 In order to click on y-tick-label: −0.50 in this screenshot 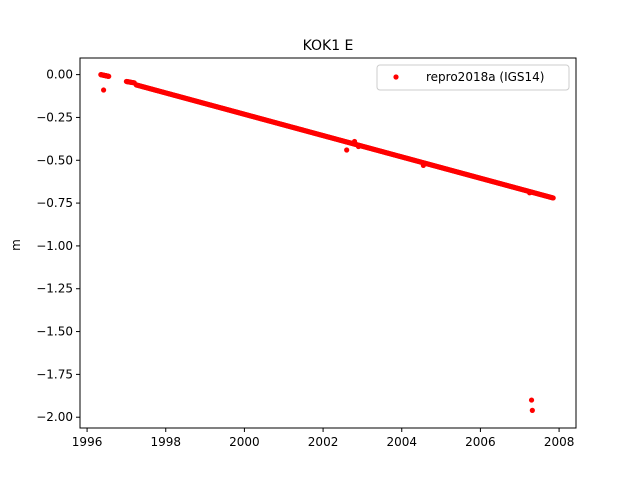, I will do `click(54, 160)`.